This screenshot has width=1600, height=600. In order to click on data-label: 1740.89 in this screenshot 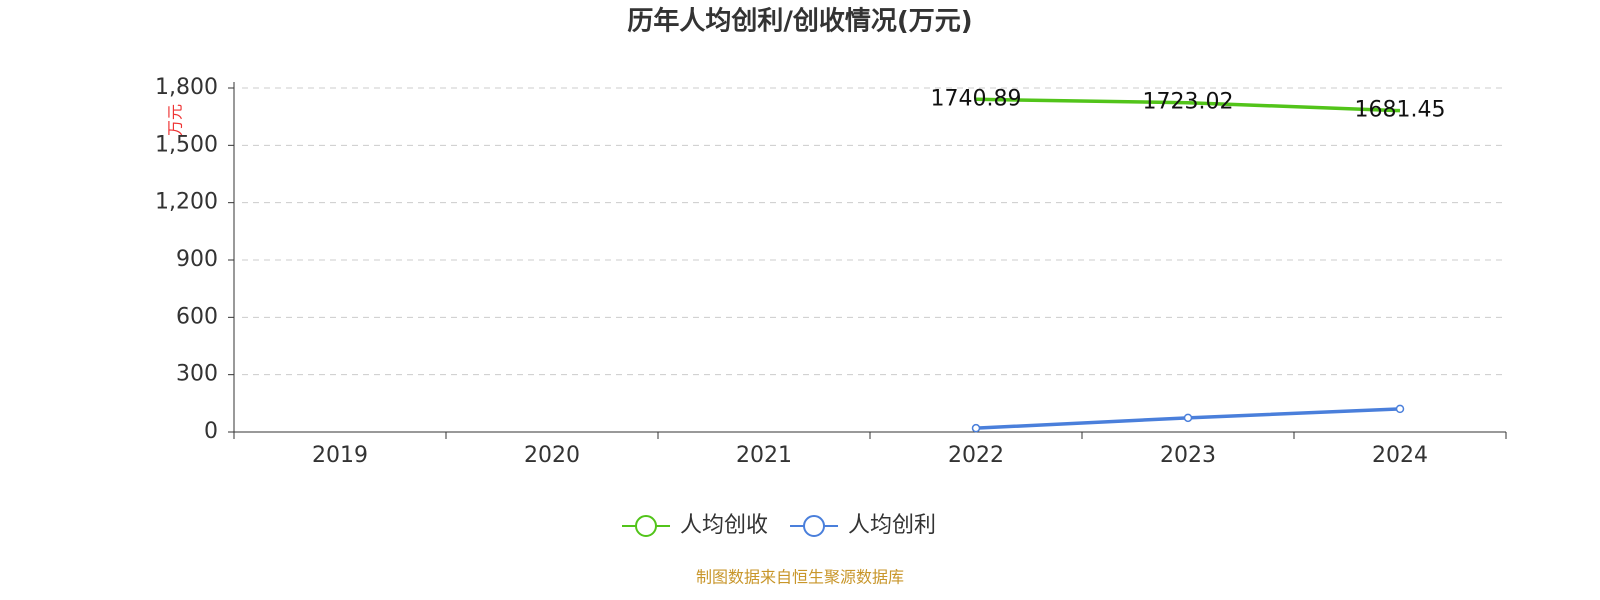, I will do `click(976, 98)`.